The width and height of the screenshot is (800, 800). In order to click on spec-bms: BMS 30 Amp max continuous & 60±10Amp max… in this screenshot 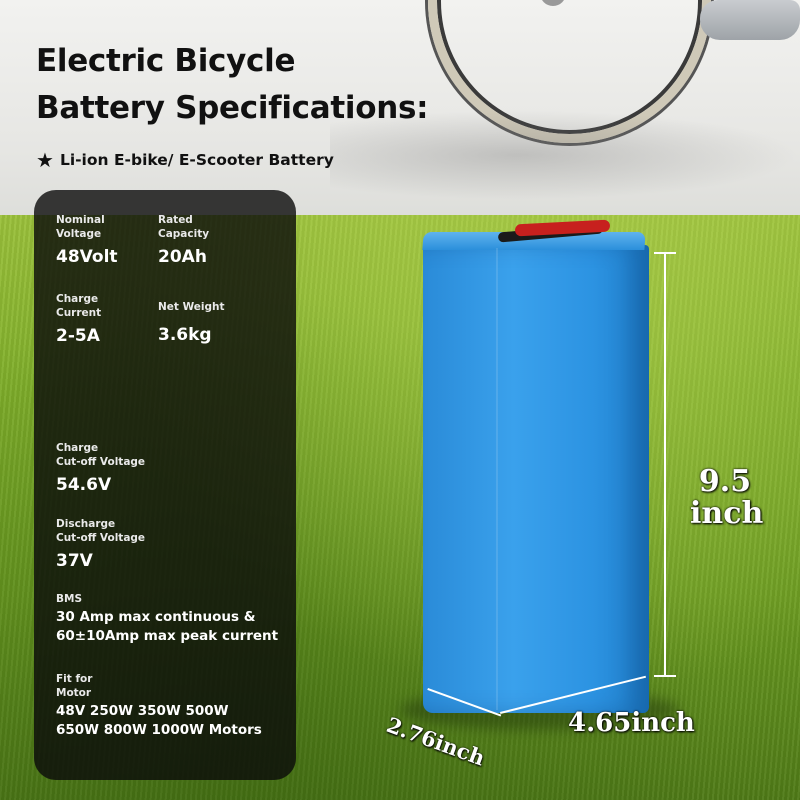, I will do `click(167, 619)`.